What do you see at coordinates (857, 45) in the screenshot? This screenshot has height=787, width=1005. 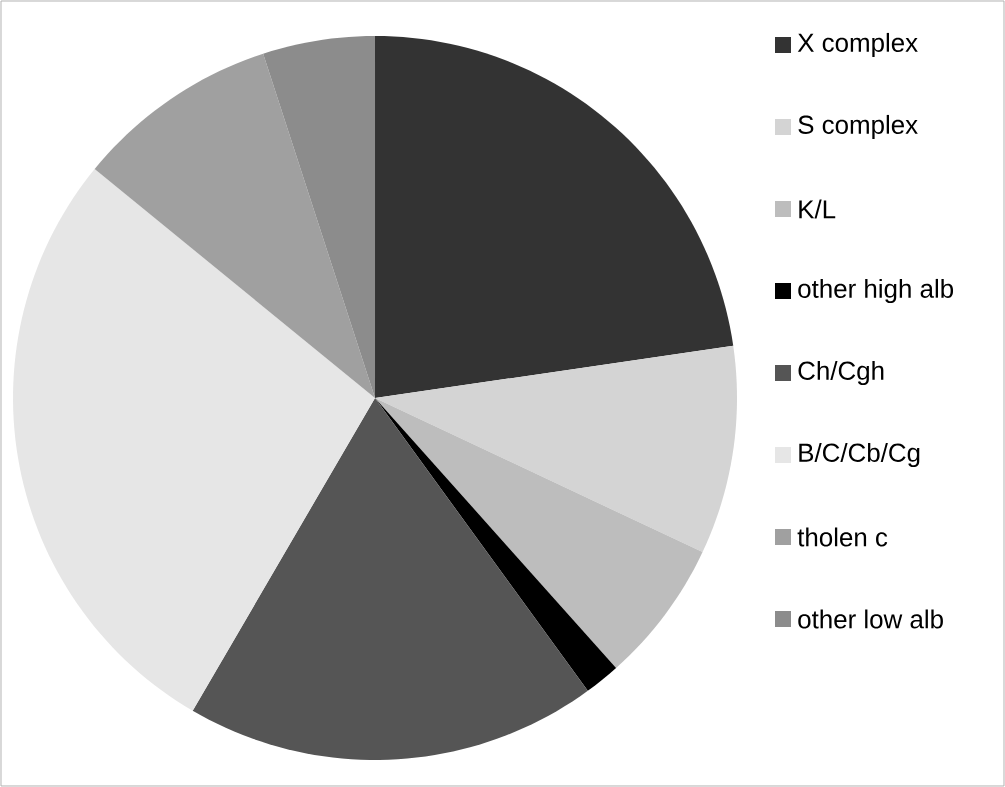 I see `legend-label: X complex` at bounding box center [857, 45].